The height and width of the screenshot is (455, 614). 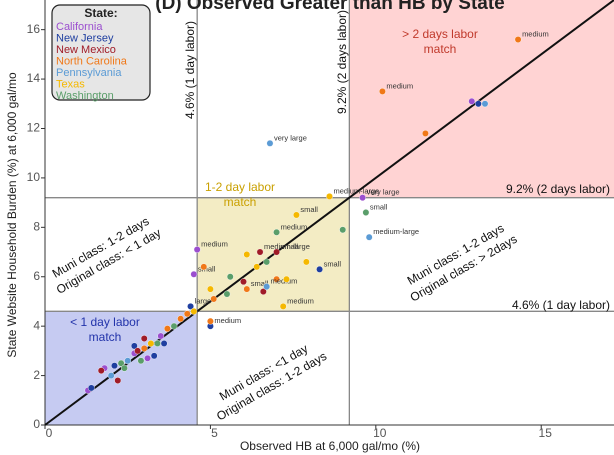 What do you see at coordinates (36, 325) in the screenshot?
I see `y-tick-label: 4` at bounding box center [36, 325].